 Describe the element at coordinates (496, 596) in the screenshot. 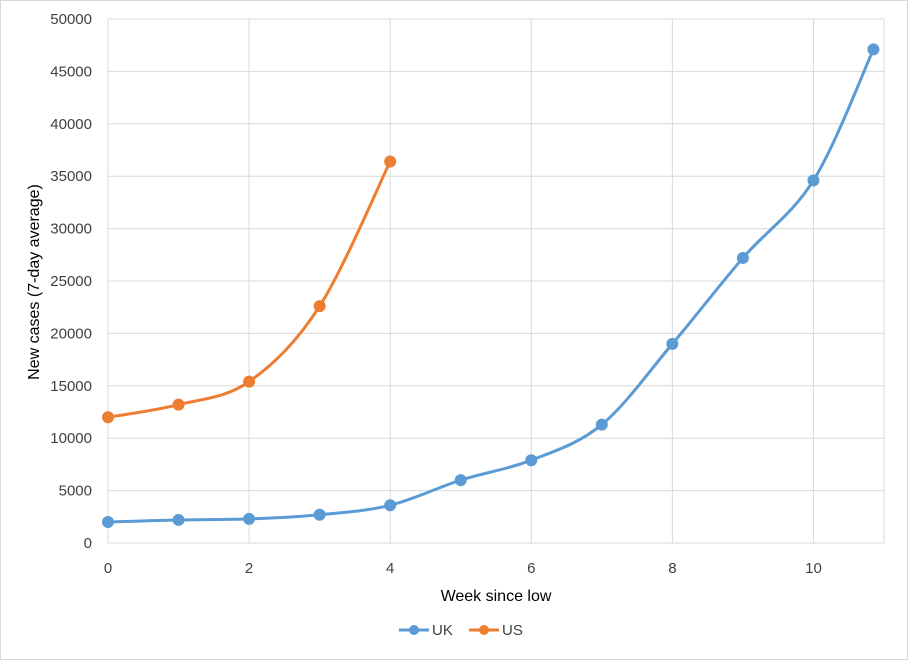

I see `x-axis-title: Week since low` at that location.